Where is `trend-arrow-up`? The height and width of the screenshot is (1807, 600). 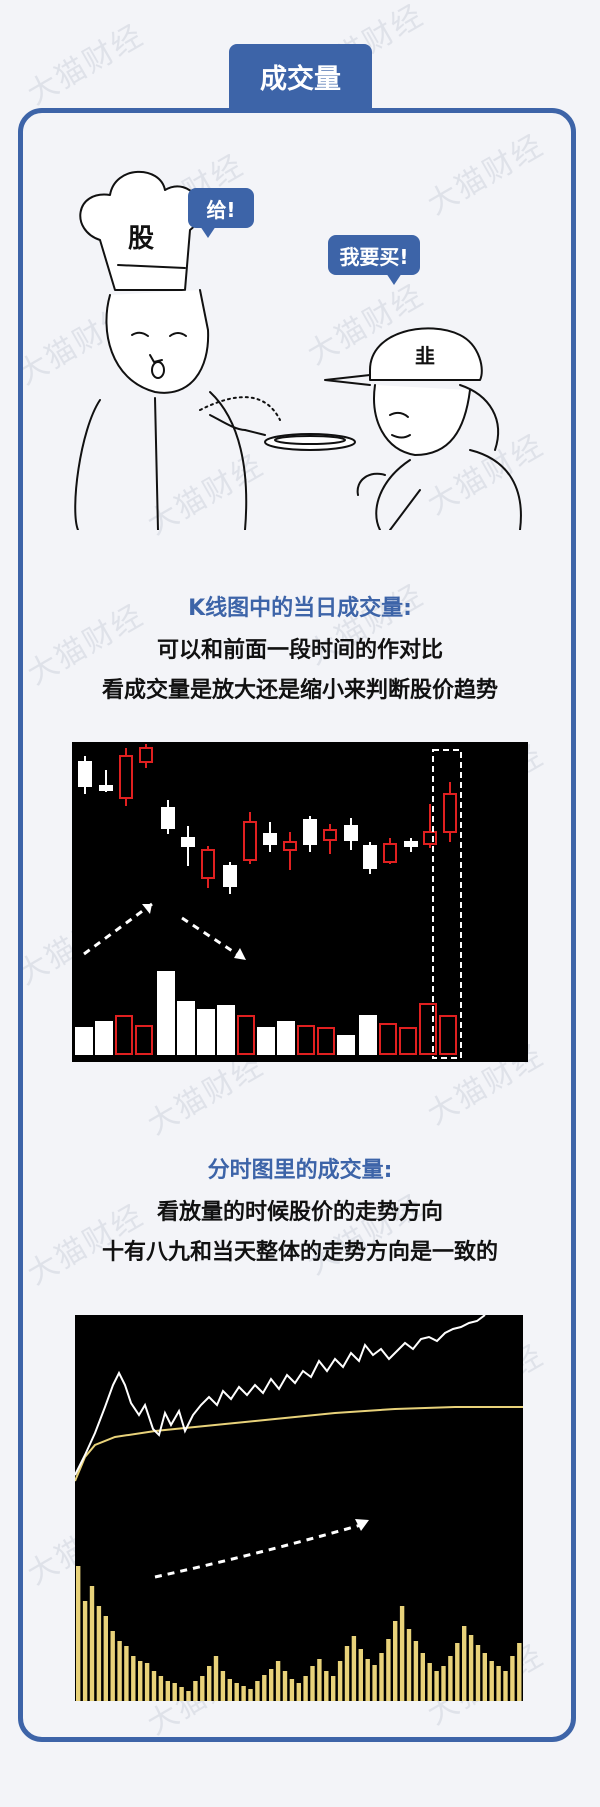
trend-arrow-up is located at coordinates (118, 929).